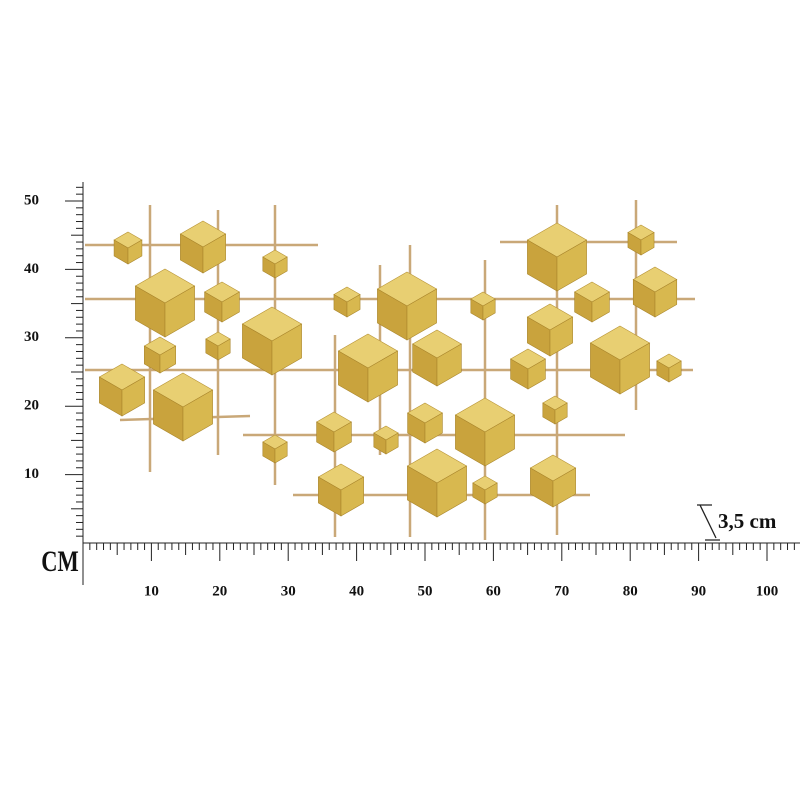 The image size is (800, 800). I want to click on unit-label: CM, so click(59, 561).